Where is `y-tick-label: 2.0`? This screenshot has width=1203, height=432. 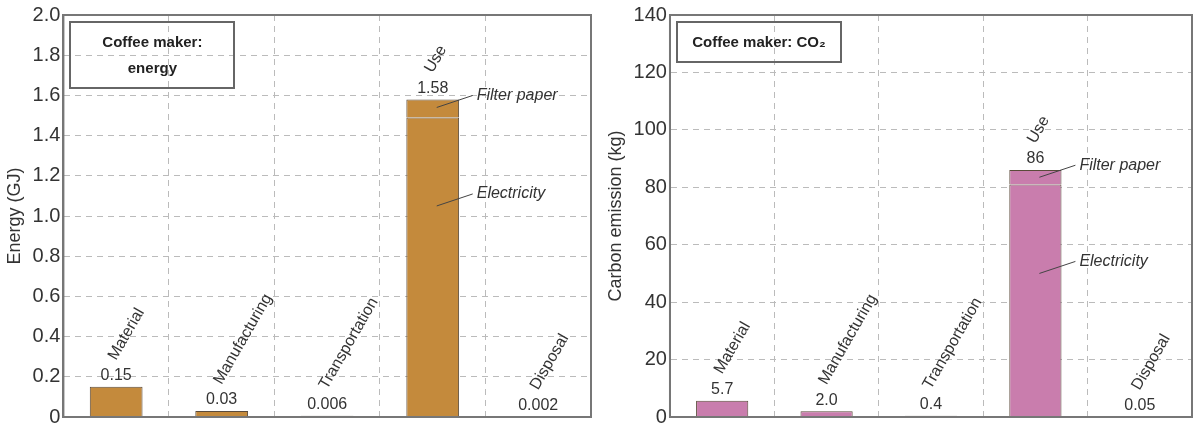
y-tick-label: 2.0 is located at coordinates (46, 13).